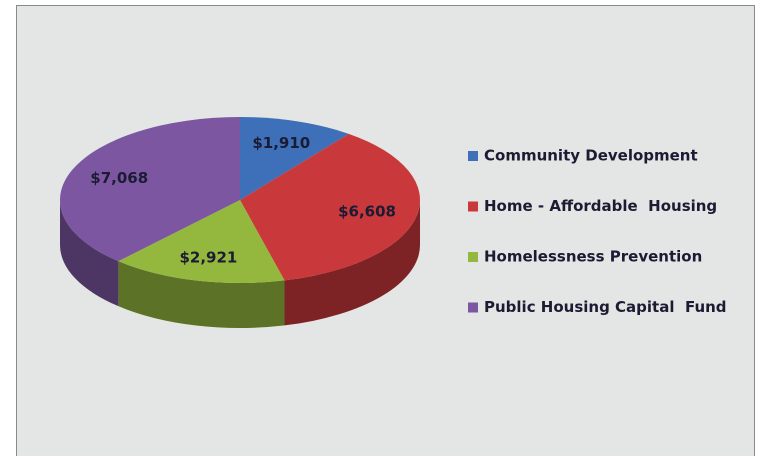 The height and width of the screenshot is (456, 769). I want to click on data-label: $6,608, so click(367, 211).